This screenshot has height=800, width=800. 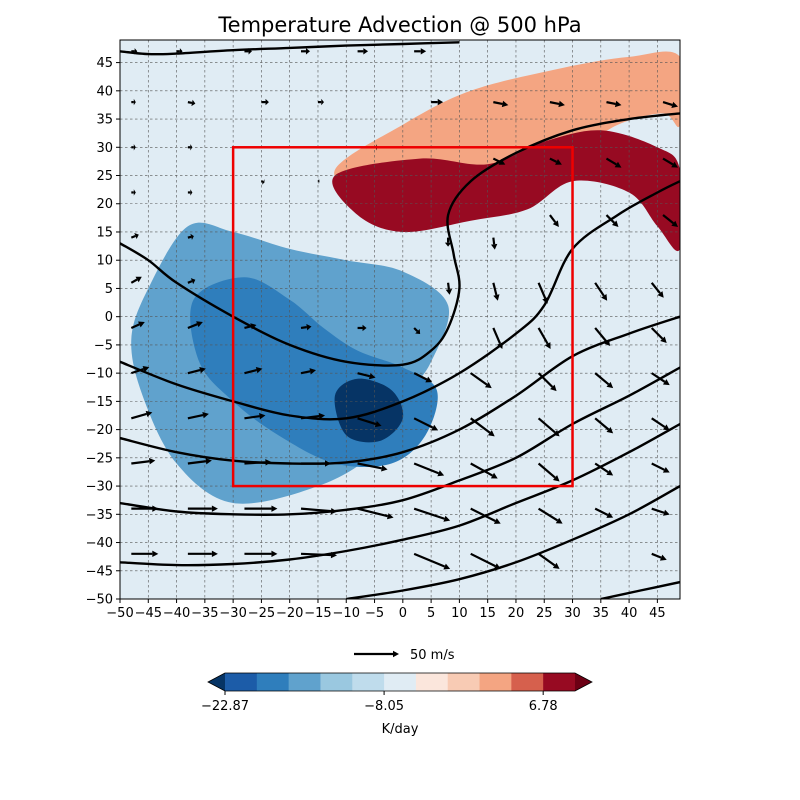 What do you see at coordinates (432, 655) in the screenshot?
I see `vector-key-label: 50 m/s` at bounding box center [432, 655].